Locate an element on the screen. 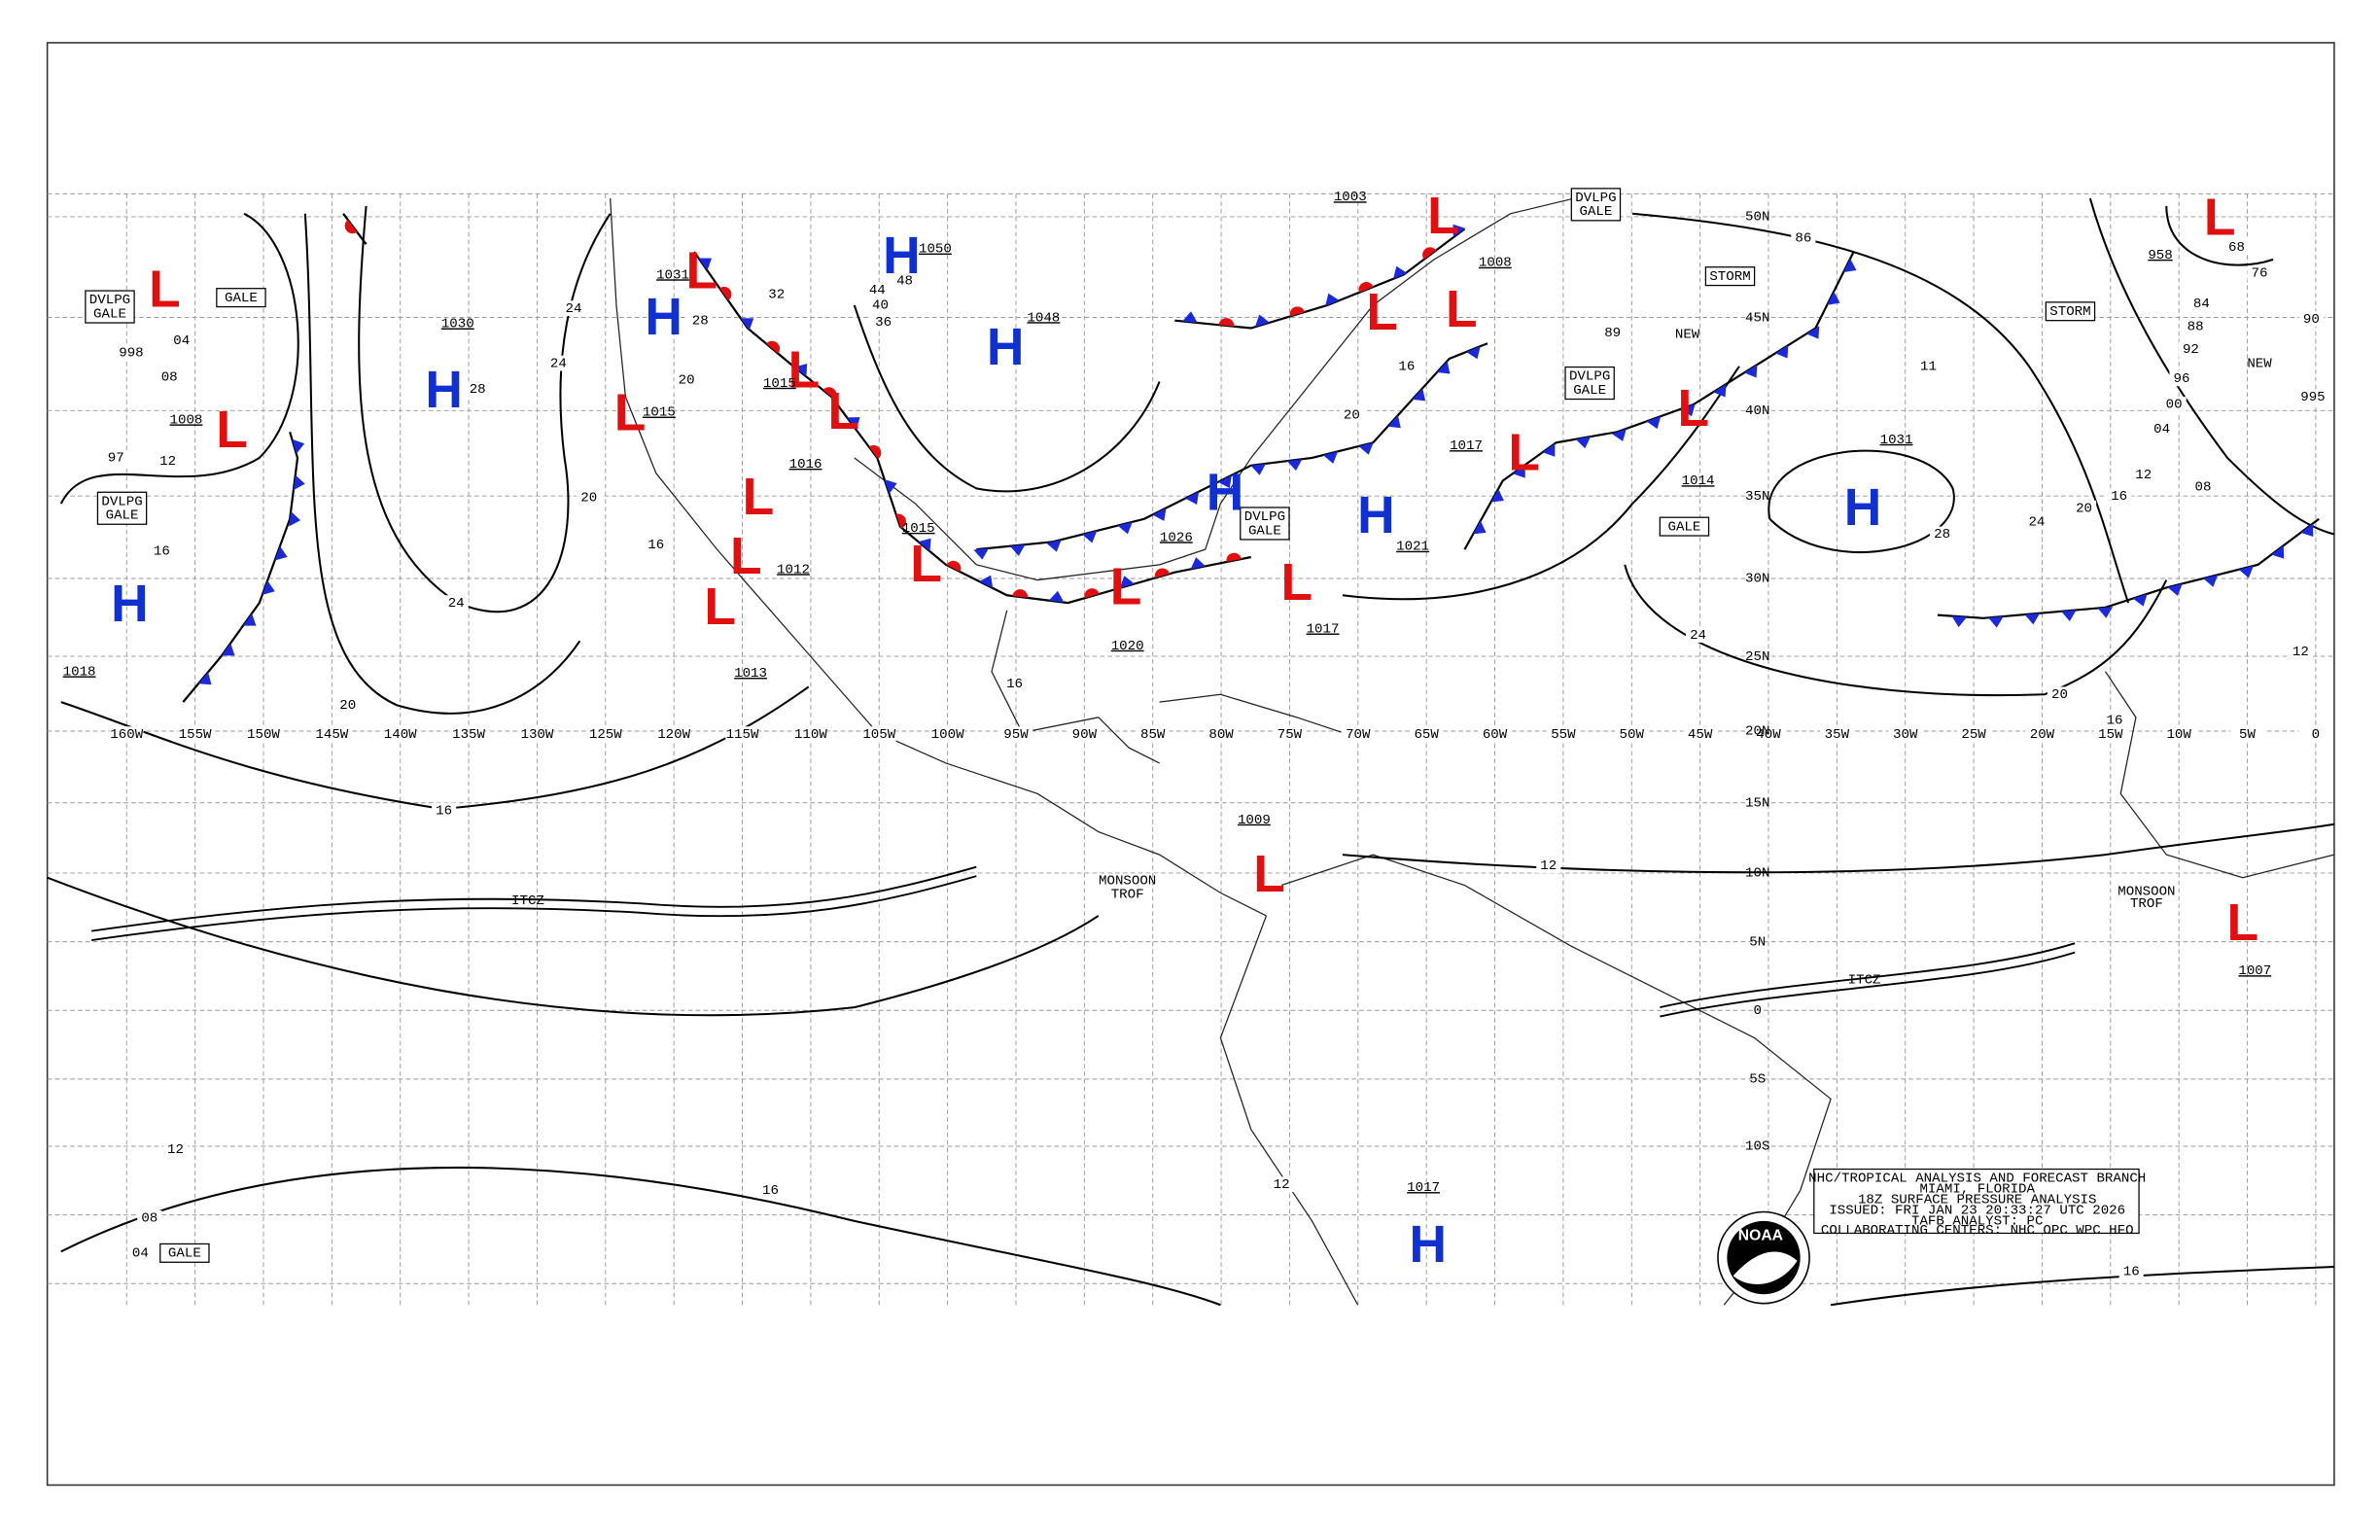 The height and width of the screenshot is (1540, 2380). warning-text: STORM is located at coordinates (2069, 312).